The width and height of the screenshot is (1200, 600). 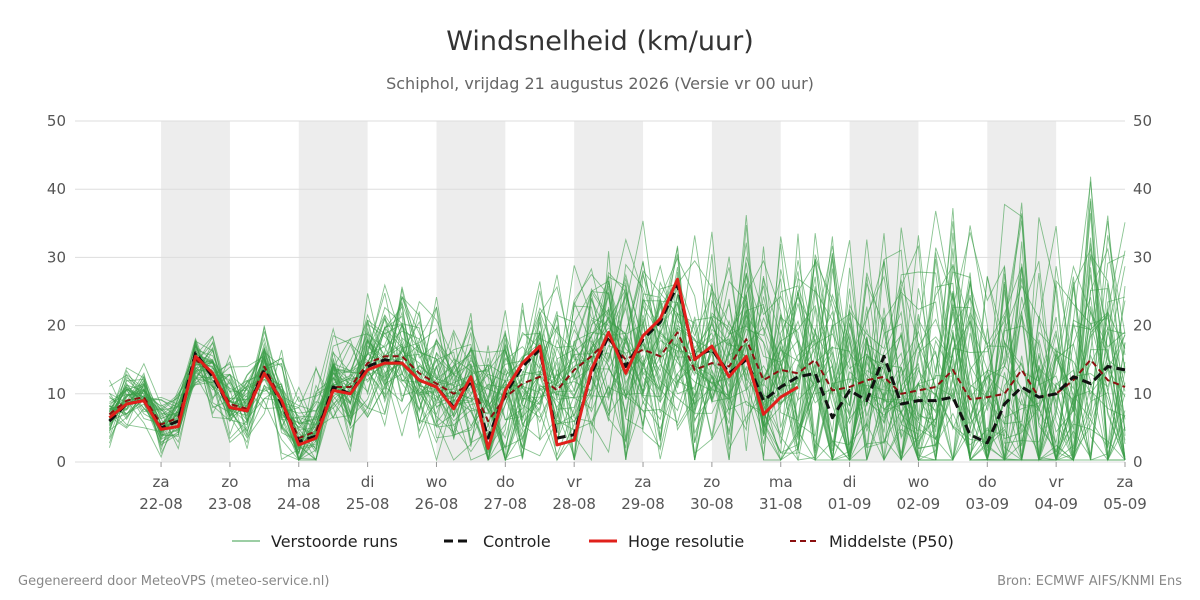 What do you see at coordinates (987, 504) in the screenshot?
I see `x-tick-date: 03-09` at bounding box center [987, 504].